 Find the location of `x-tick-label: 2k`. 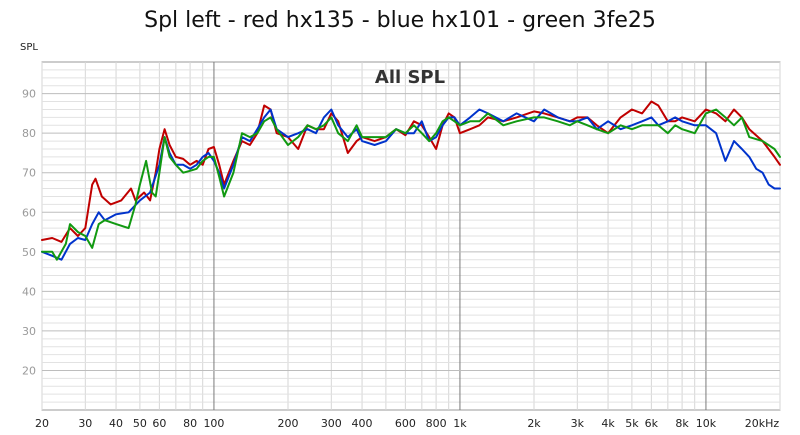

x-tick-label: 2k is located at coordinates (534, 423).